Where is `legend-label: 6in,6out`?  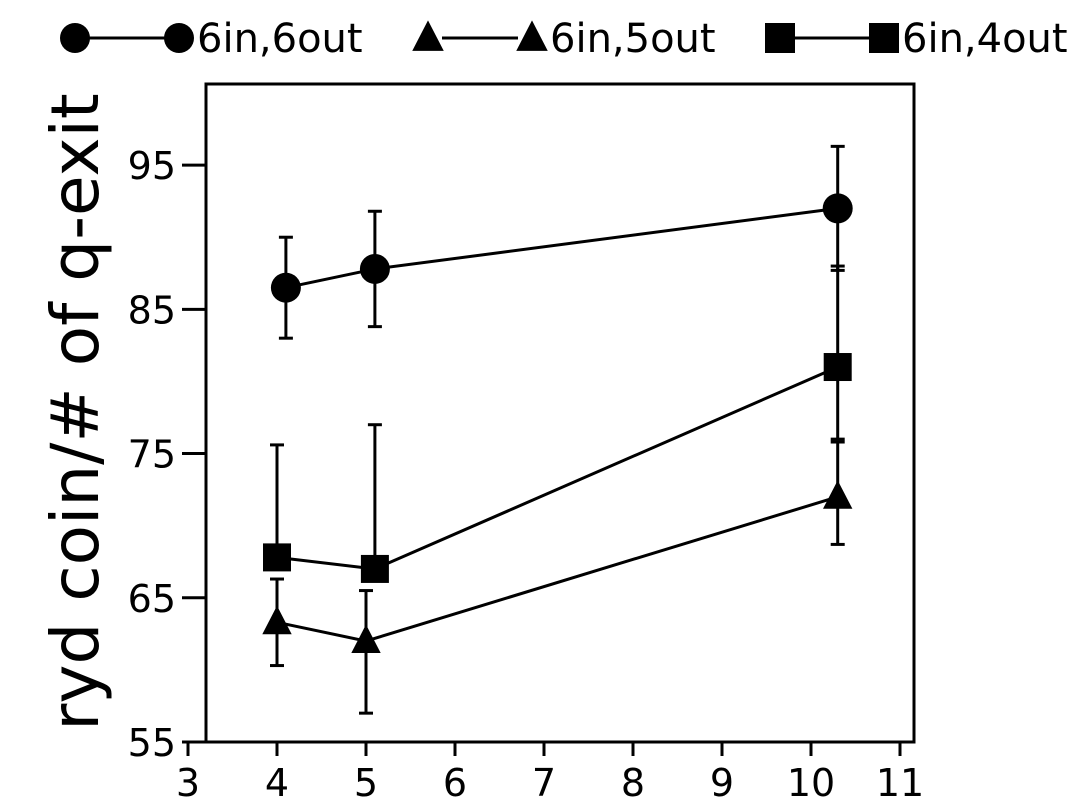
legend-label: 6in,6out is located at coordinates (280, 39).